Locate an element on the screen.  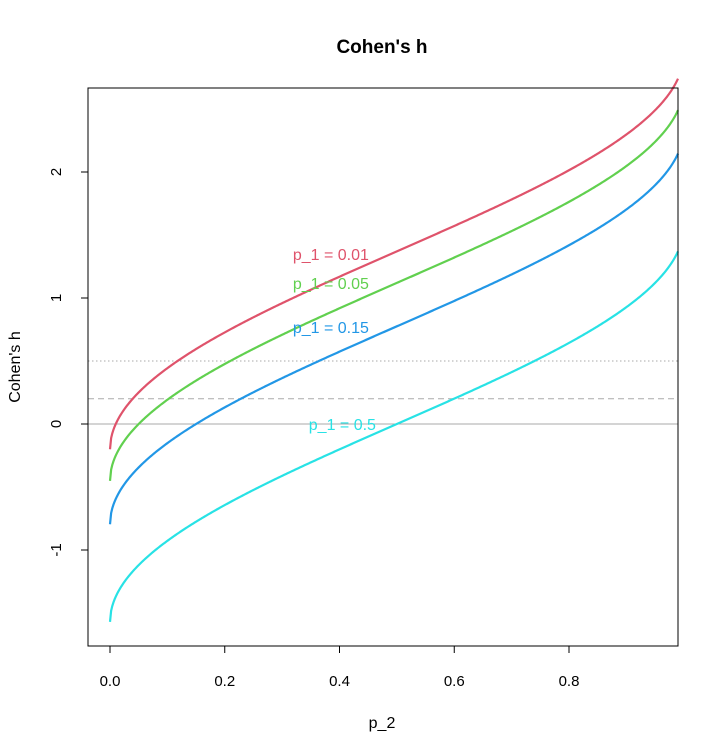
y-tick-label-2: 1 is located at coordinates (56, 298).